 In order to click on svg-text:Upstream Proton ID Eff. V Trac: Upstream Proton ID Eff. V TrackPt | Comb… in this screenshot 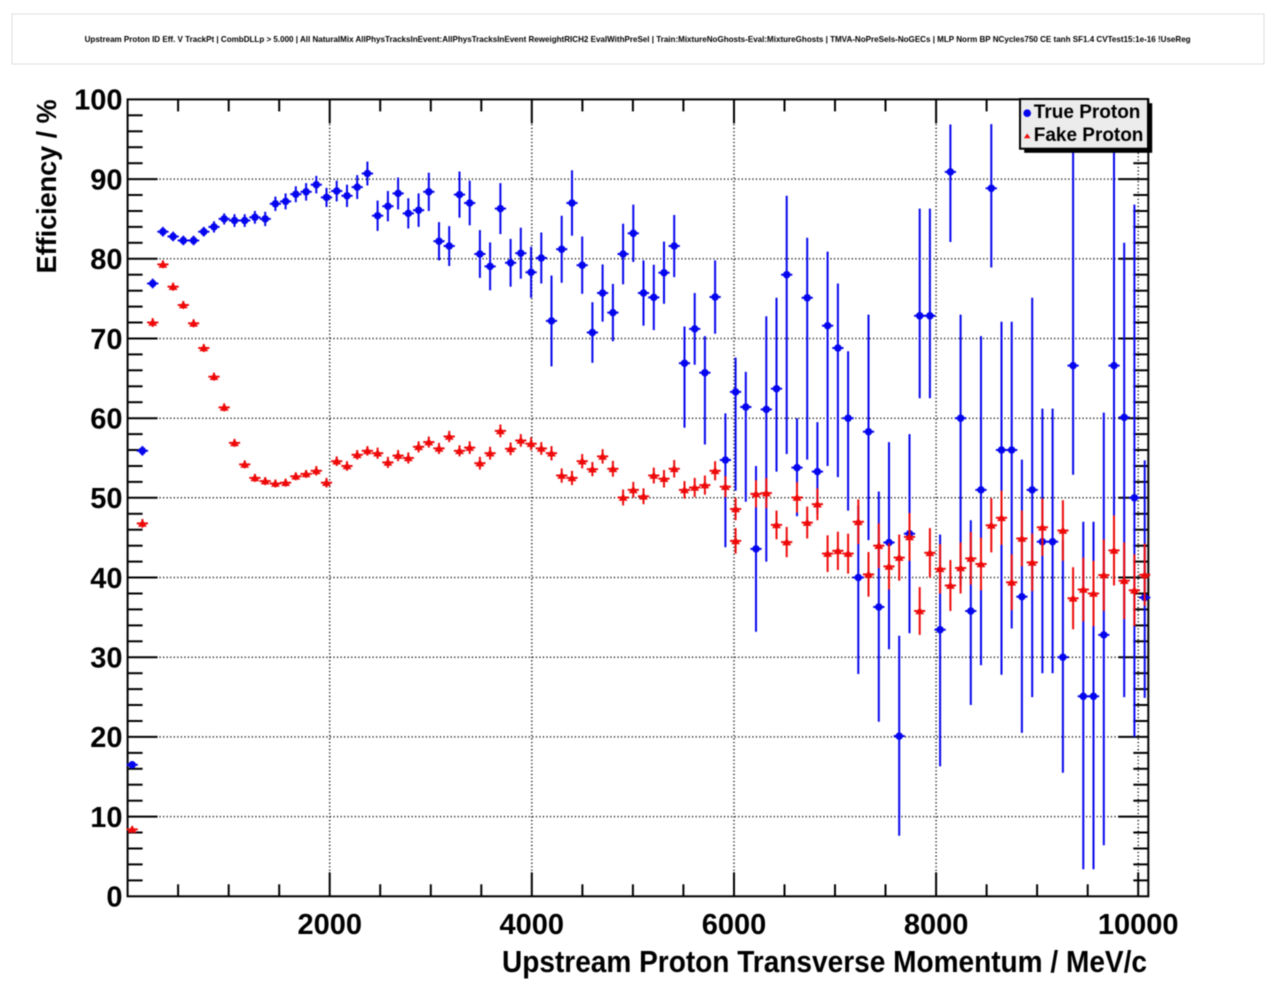, I will do `click(638, 39)`.